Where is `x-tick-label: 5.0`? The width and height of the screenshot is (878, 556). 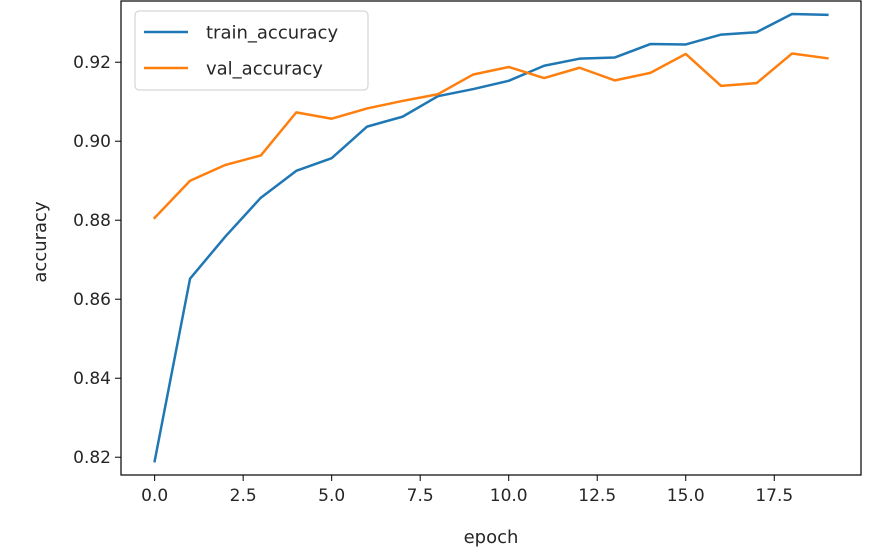 x-tick-label: 5.0 is located at coordinates (331, 496).